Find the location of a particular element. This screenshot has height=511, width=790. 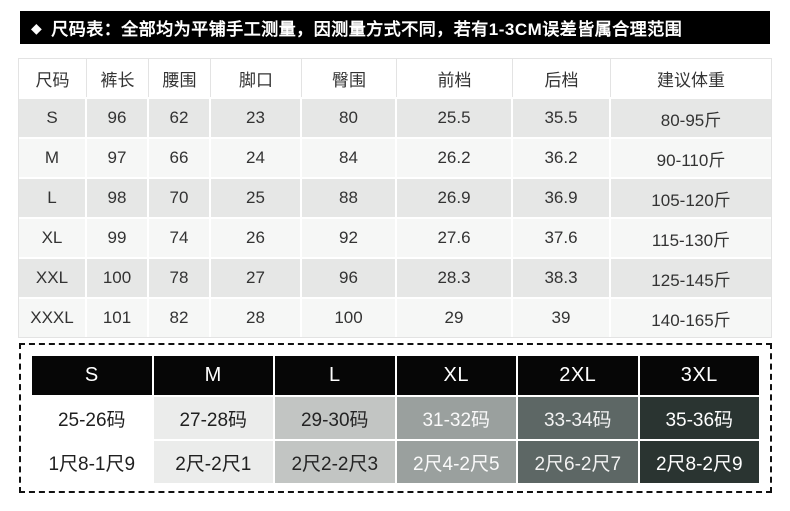

cell: 78 is located at coordinates (180, 277).